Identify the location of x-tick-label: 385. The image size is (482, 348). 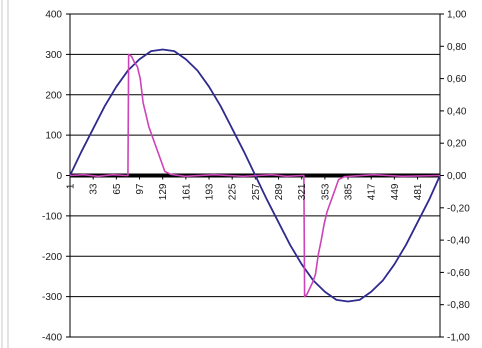
(349, 191).